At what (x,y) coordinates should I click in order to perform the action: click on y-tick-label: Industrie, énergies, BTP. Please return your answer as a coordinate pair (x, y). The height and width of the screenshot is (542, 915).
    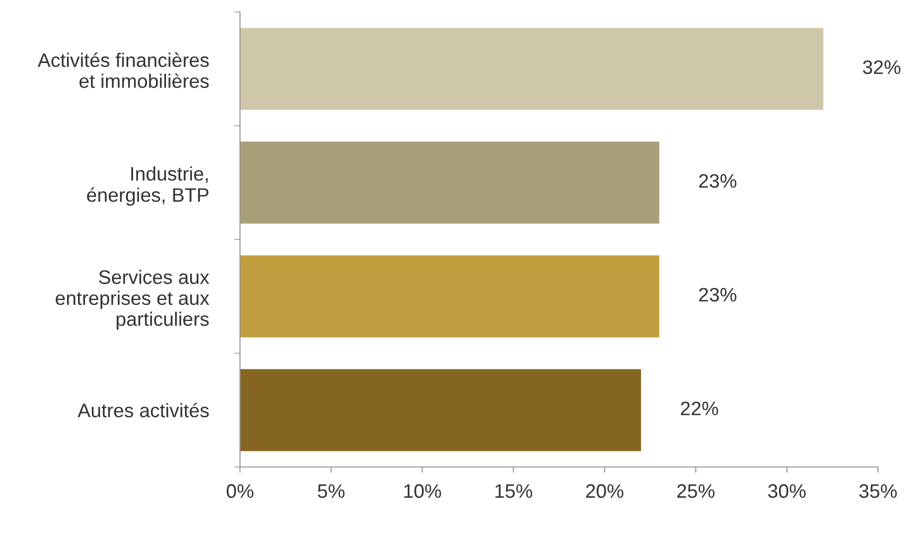
    Looking at the image, I should click on (147, 186).